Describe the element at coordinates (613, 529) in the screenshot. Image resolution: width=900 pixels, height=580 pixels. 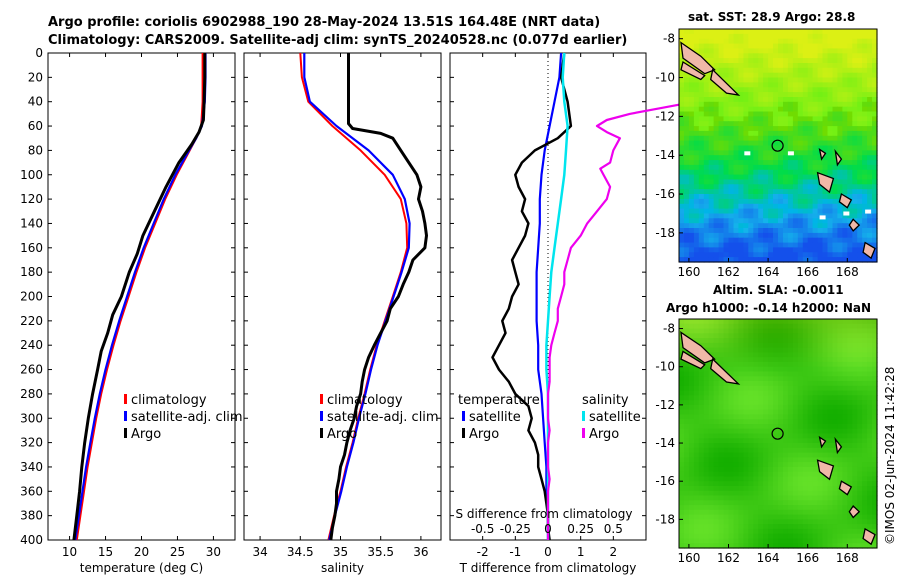
I see `S-xtick-label: 0.5` at that location.